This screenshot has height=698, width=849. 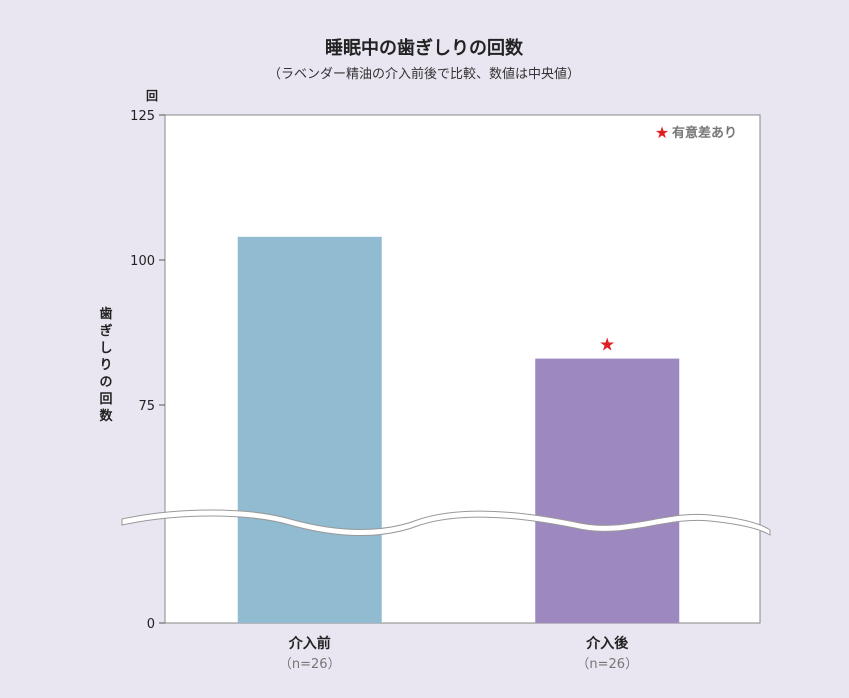 I want to click on y-tick-label: 100, so click(x=142, y=261).